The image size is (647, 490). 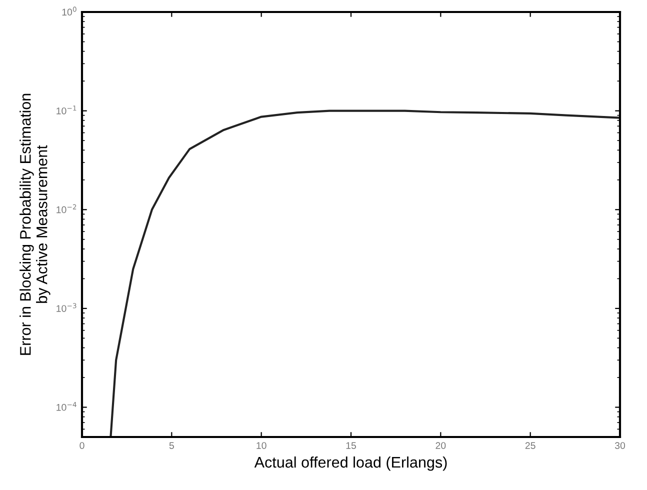 What do you see at coordinates (35, 224) in the screenshot?
I see `y-axis-title: Error in Blocking Probability Estimation by Active Measurement` at bounding box center [35, 224].